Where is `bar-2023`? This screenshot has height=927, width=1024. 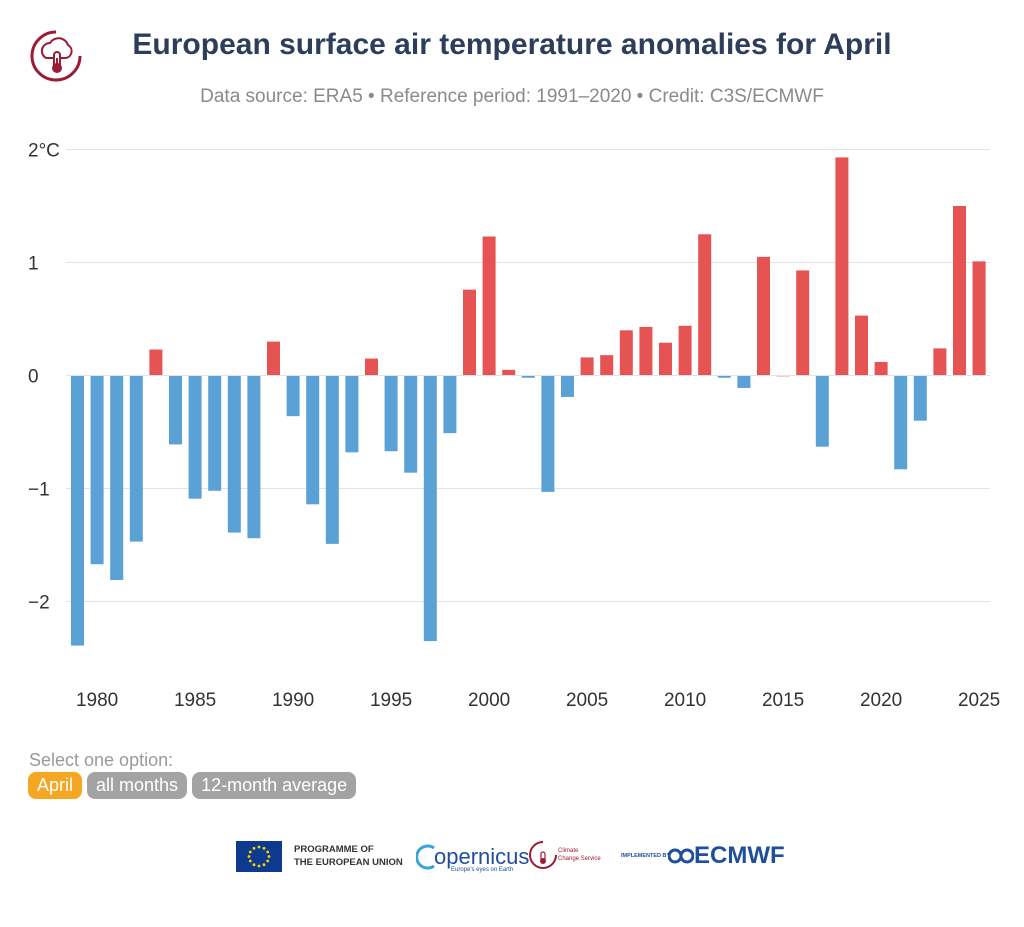 bar-2023 is located at coordinates (940, 362).